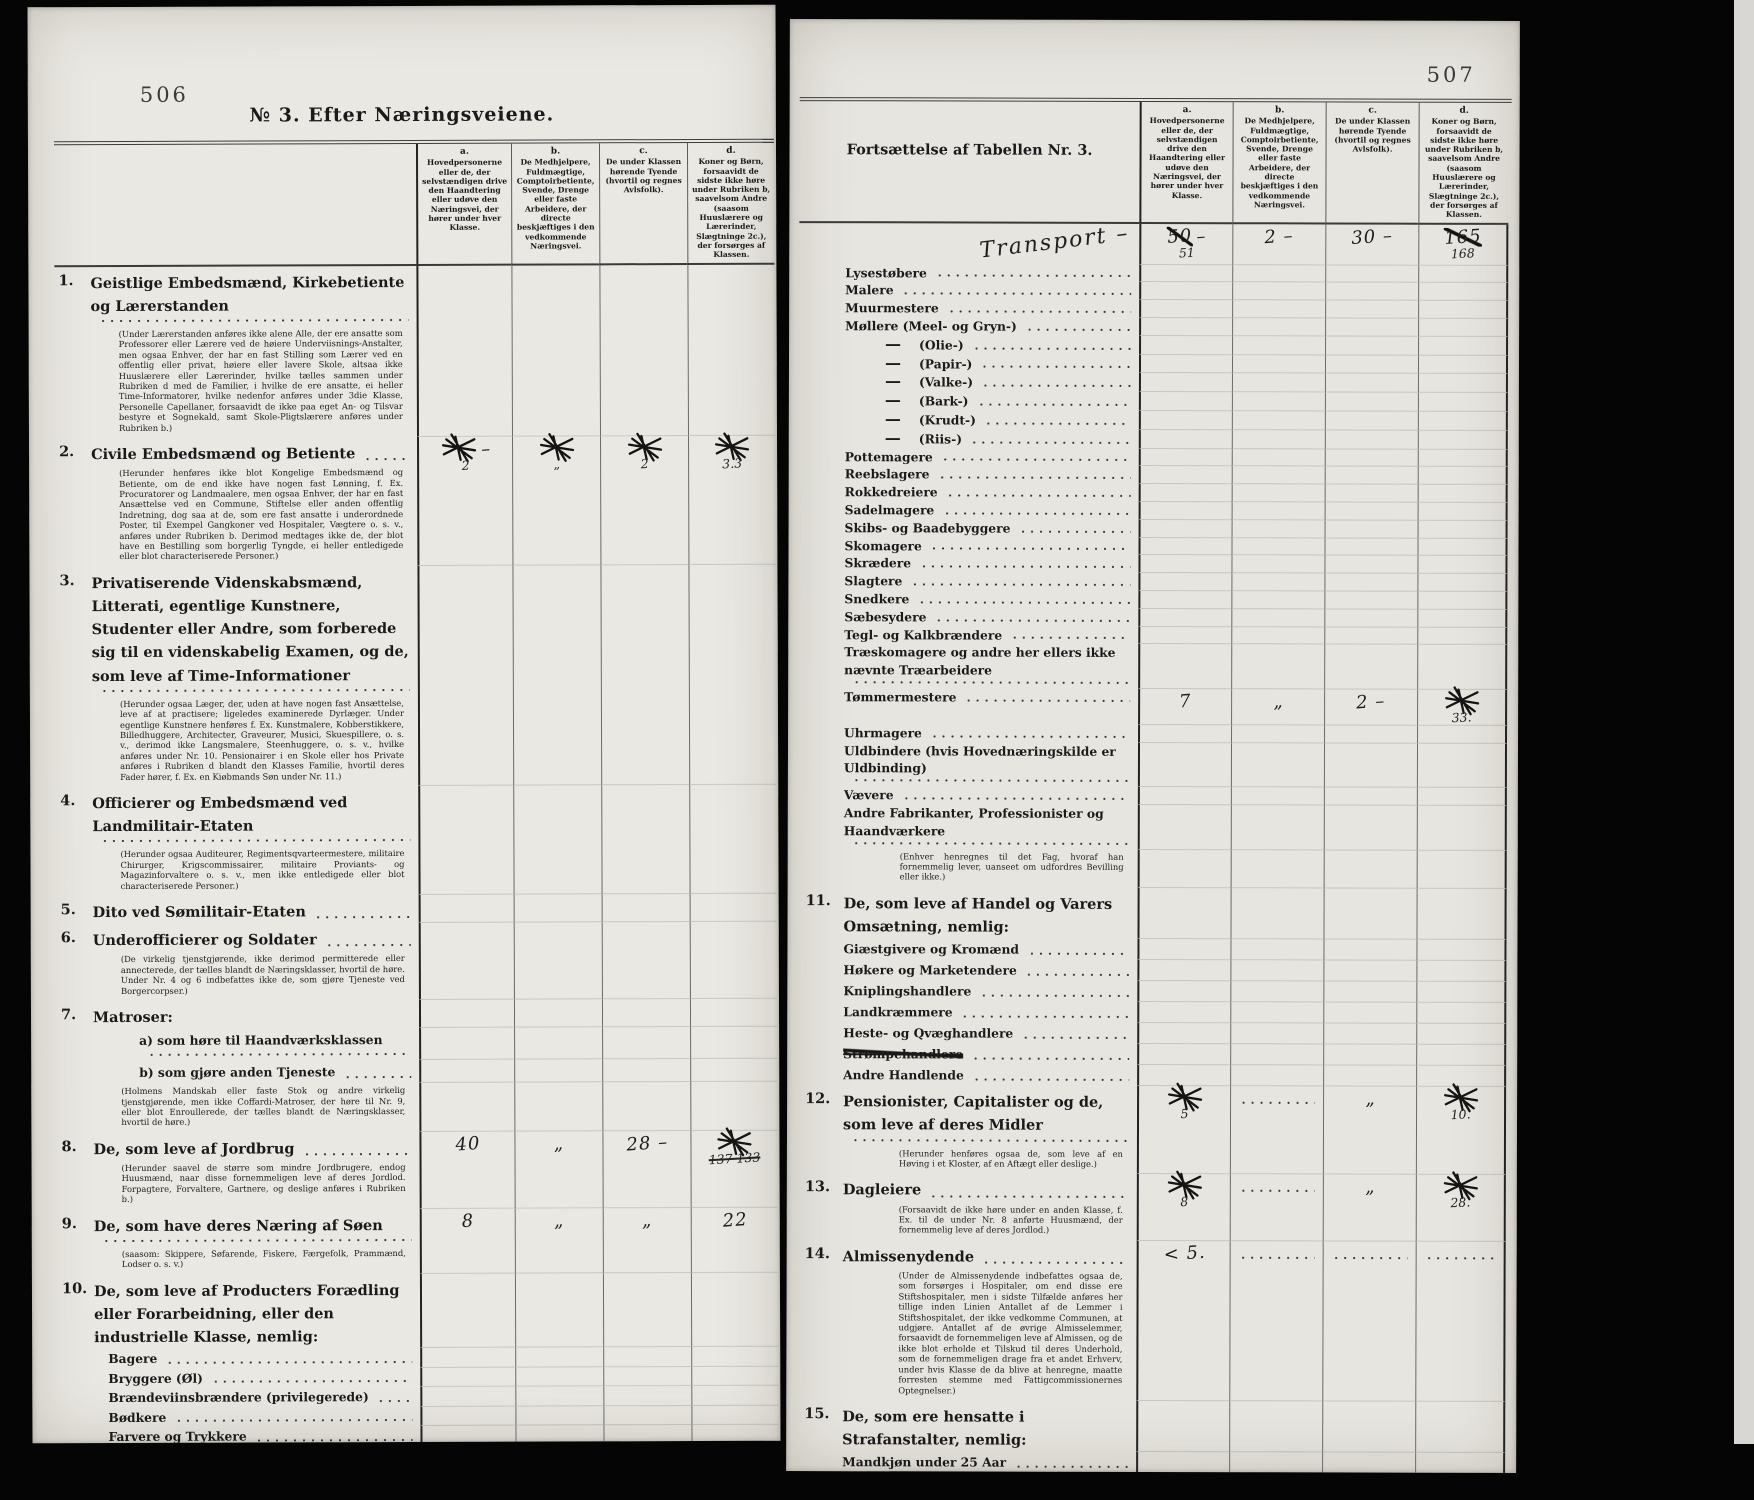 The width and height of the screenshot is (1754, 1500). What do you see at coordinates (1155, 493) in the screenshot?
I see `table-row: Rokkedreiere` at bounding box center [1155, 493].